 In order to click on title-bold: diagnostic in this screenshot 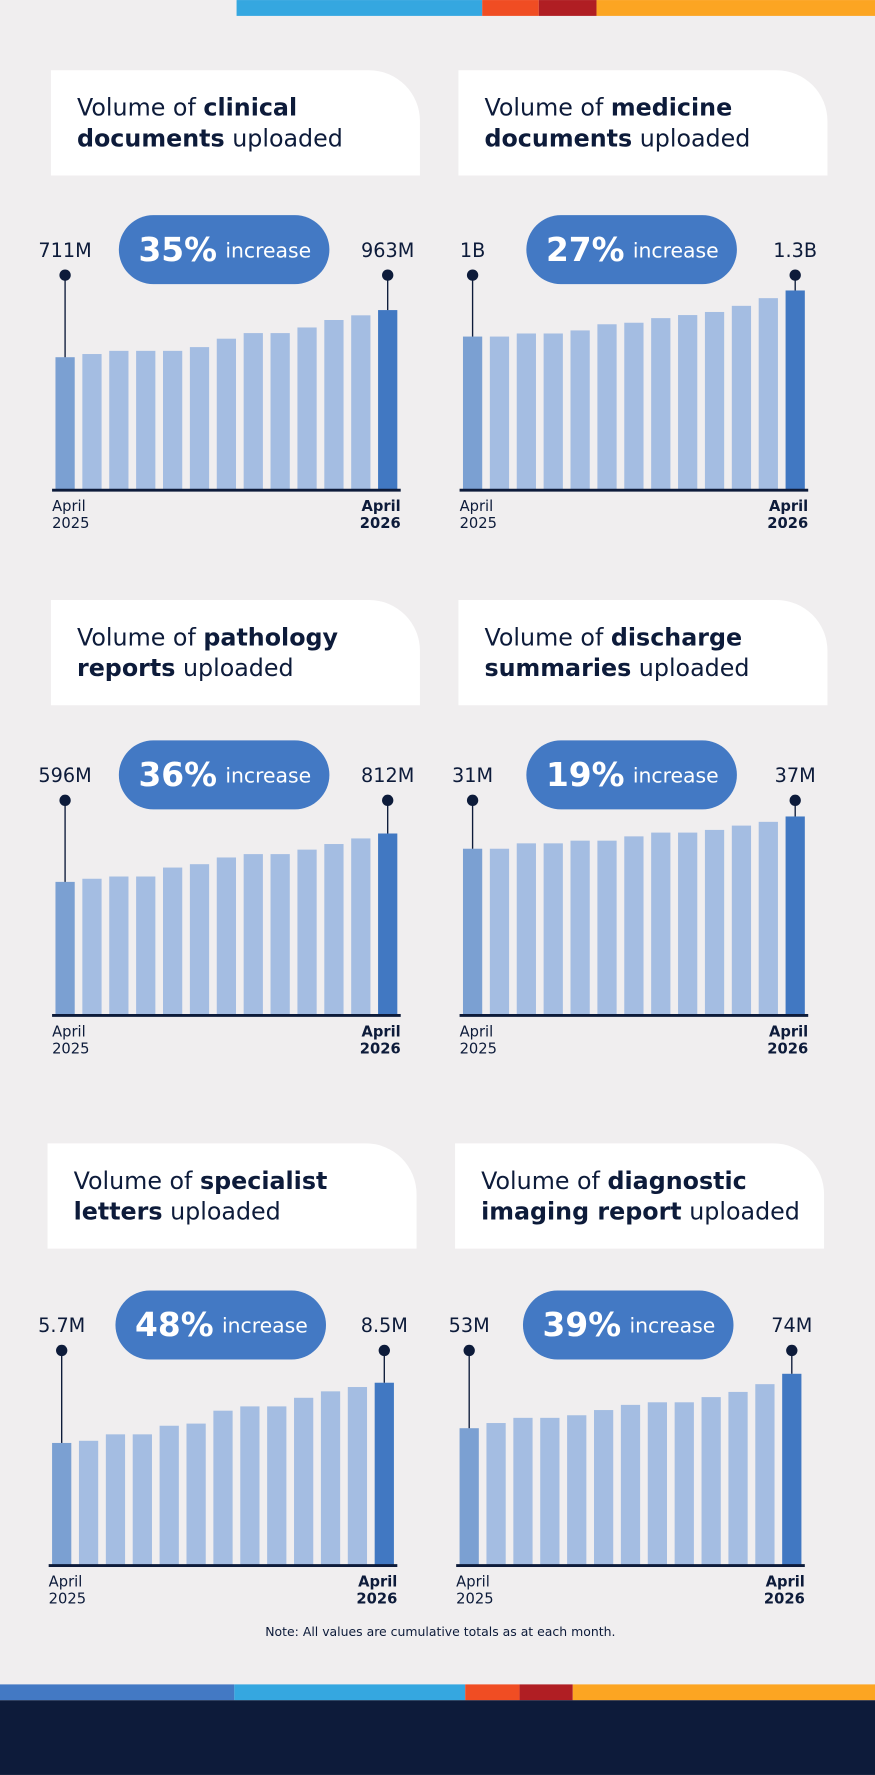, I will do `click(677, 1180)`.